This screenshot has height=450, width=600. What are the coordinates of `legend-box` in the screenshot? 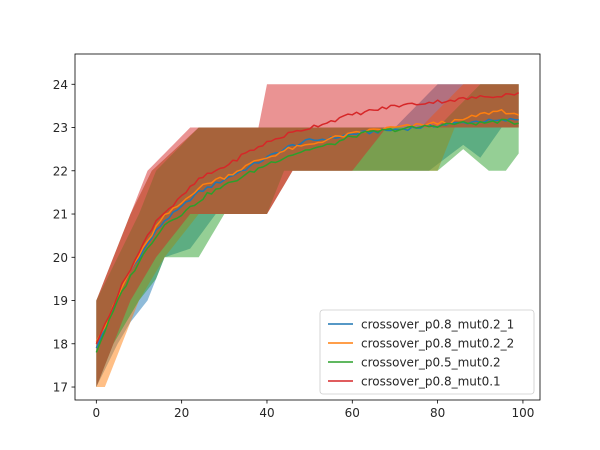 It's located at (427, 352).